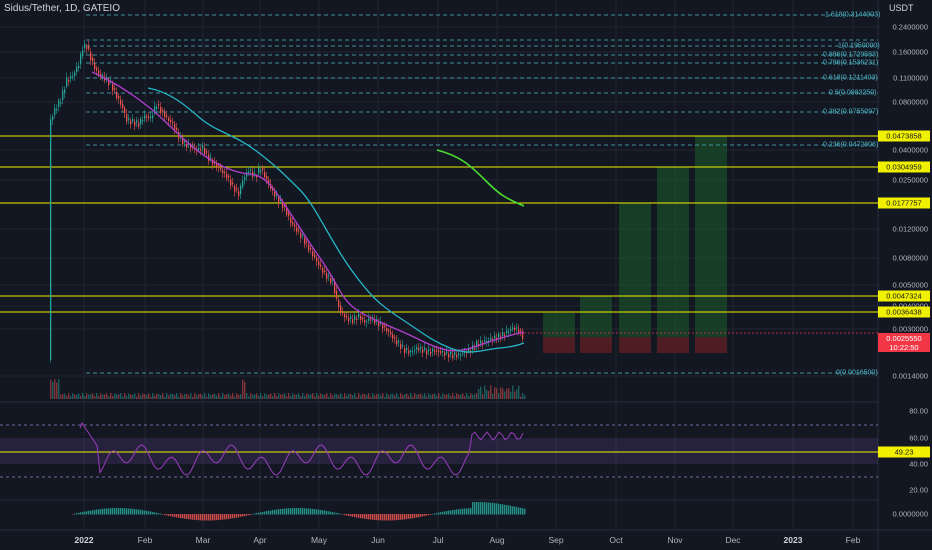 This screenshot has width=932, height=550. Describe the element at coordinates (904, 167) in the screenshot. I see `key-level-price: 0.0304959` at that location.